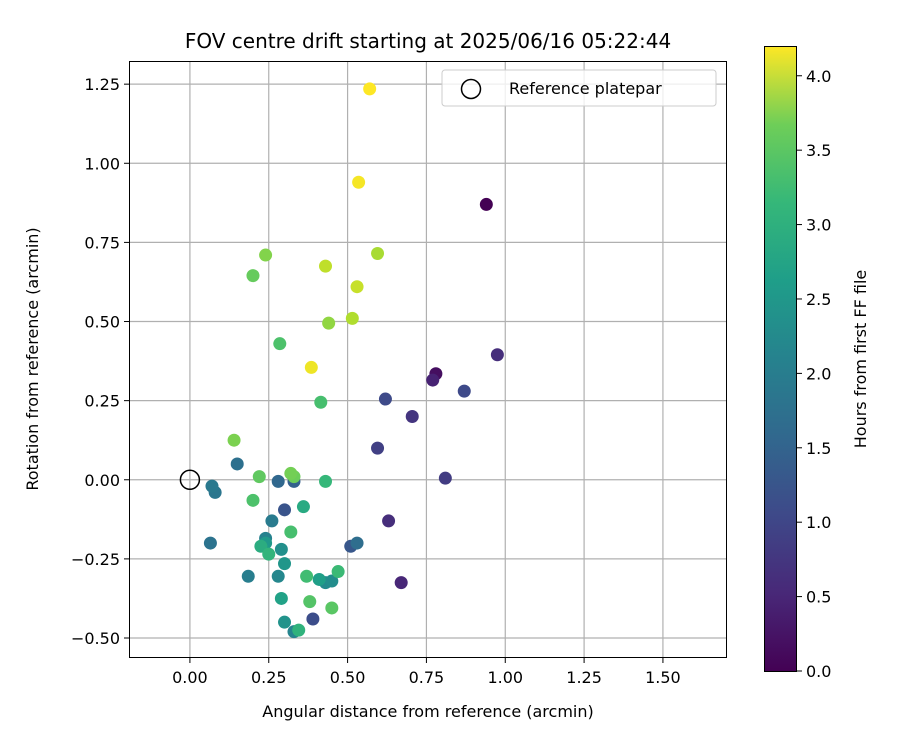  Describe the element at coordinates (95, 638) in the screenshot. I see `y-tick-label: −0.50` at that location.